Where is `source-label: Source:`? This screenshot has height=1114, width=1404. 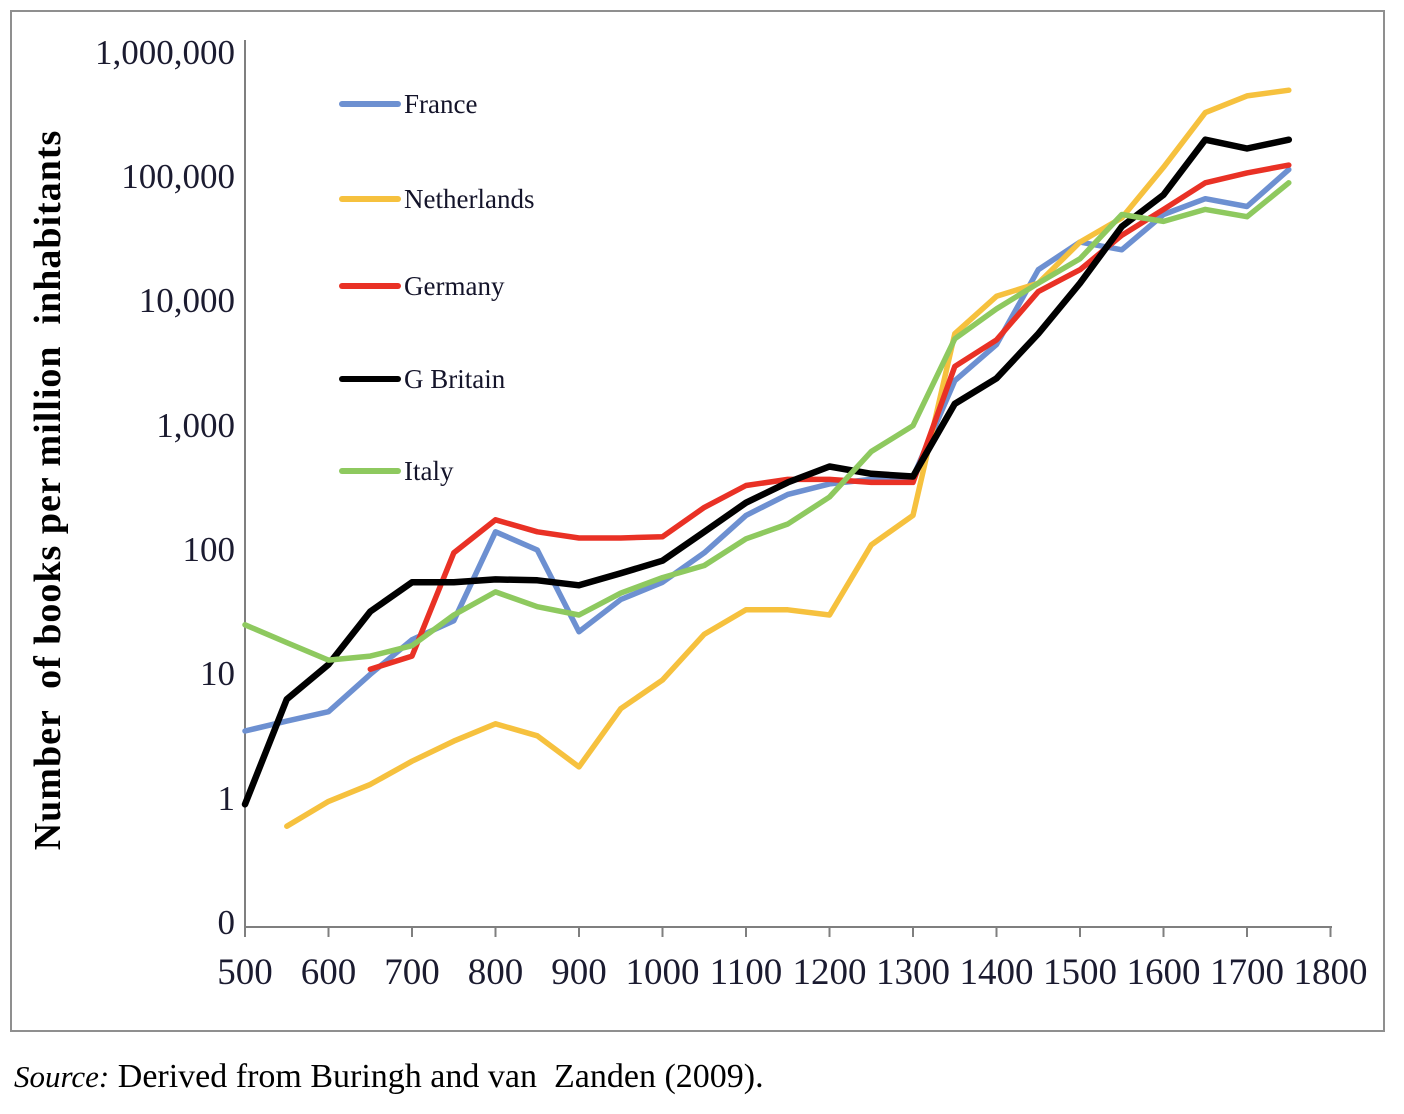
source-label: Source: is located at coordinates (62, 1076).